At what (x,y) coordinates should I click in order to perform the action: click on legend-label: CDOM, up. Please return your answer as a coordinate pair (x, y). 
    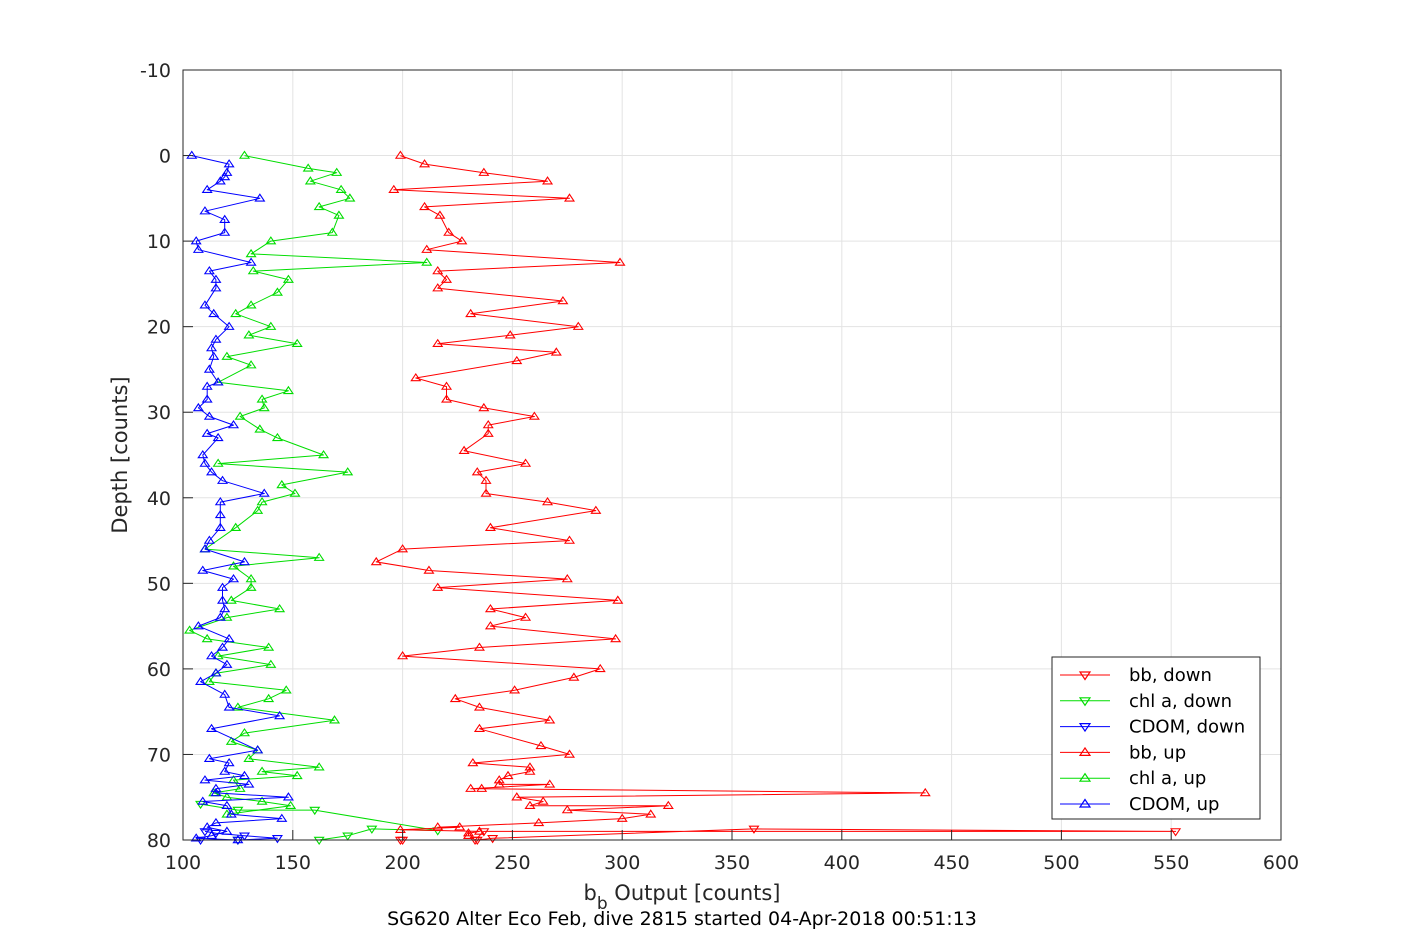
    Looking at the image, I should click on (1174, 804).